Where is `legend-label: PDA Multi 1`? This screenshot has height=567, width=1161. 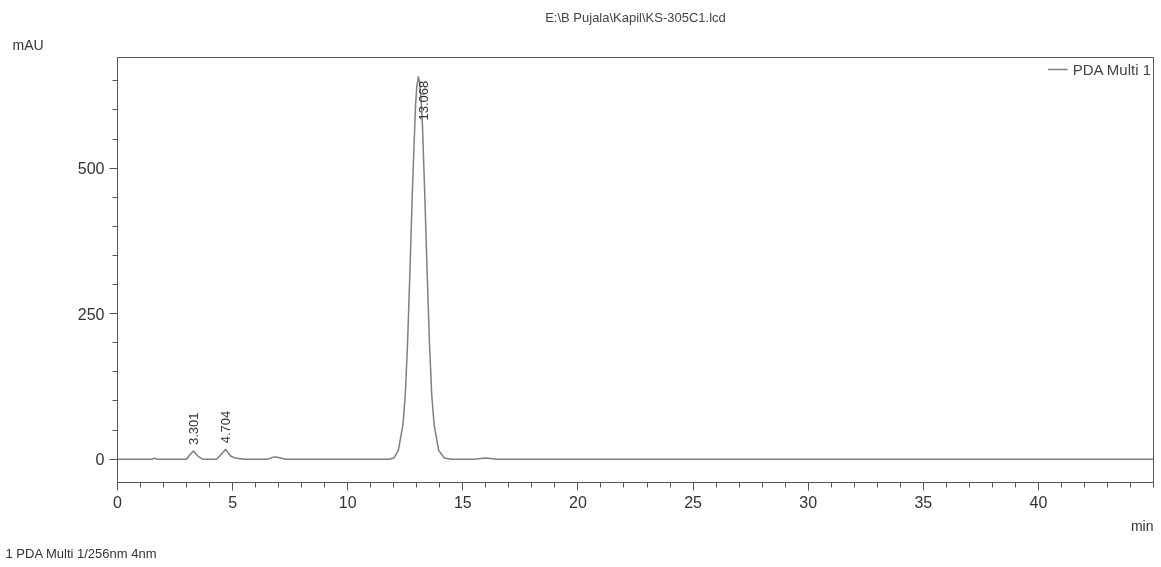 legend-label: PDA Multi 1 is located at coordinates (1111, 69).